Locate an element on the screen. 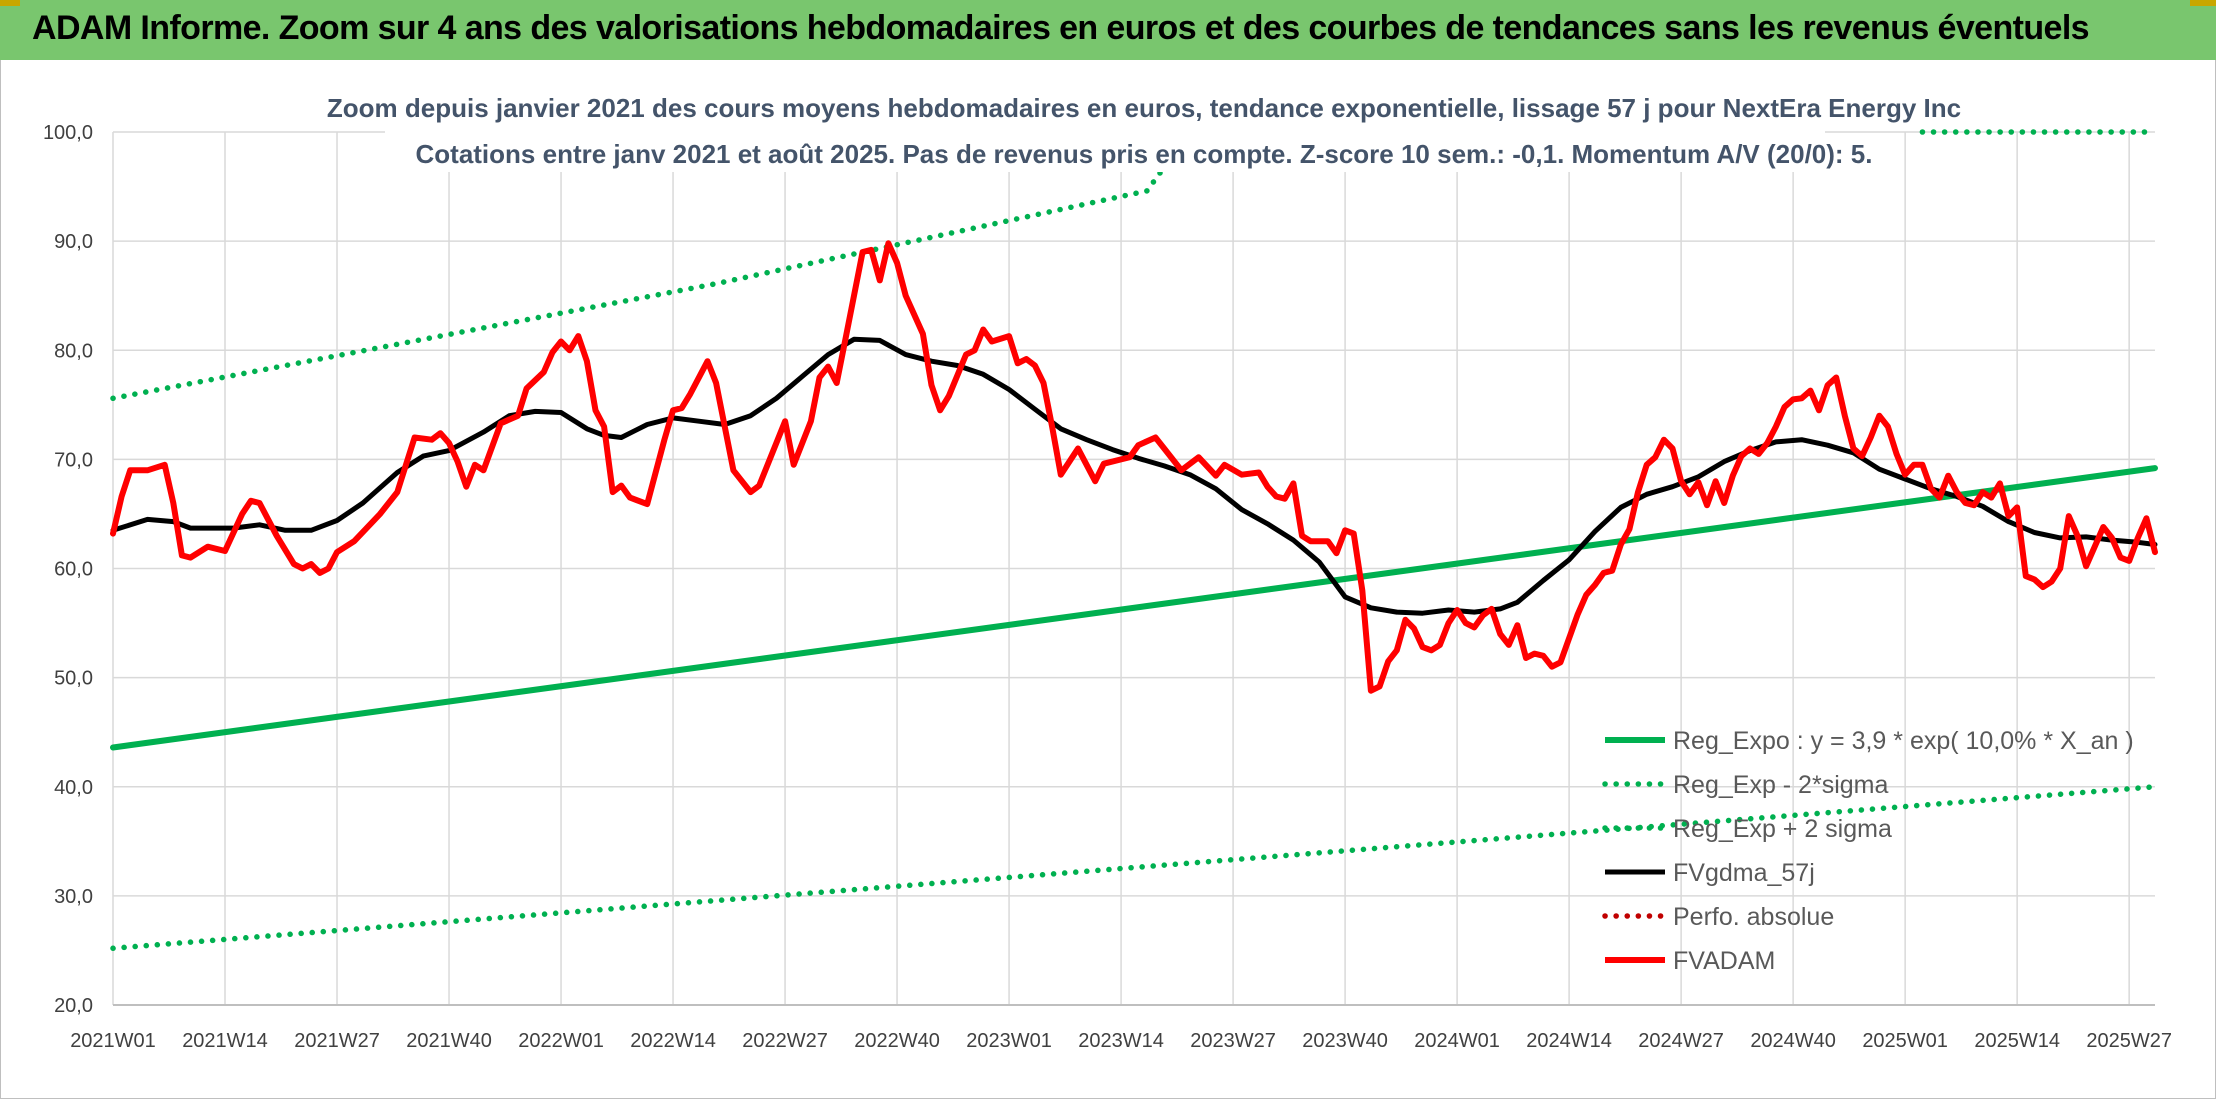  x-tick-label: 2023W01 is located at coordinates (1009, 1041).